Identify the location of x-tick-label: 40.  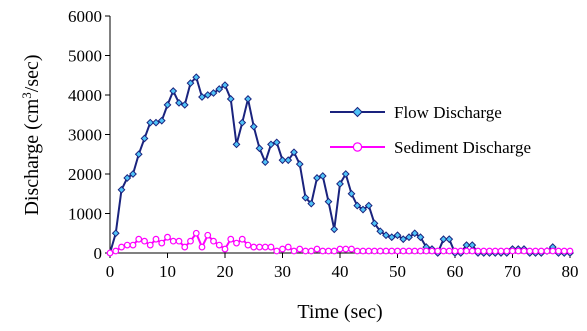
(340, 271).